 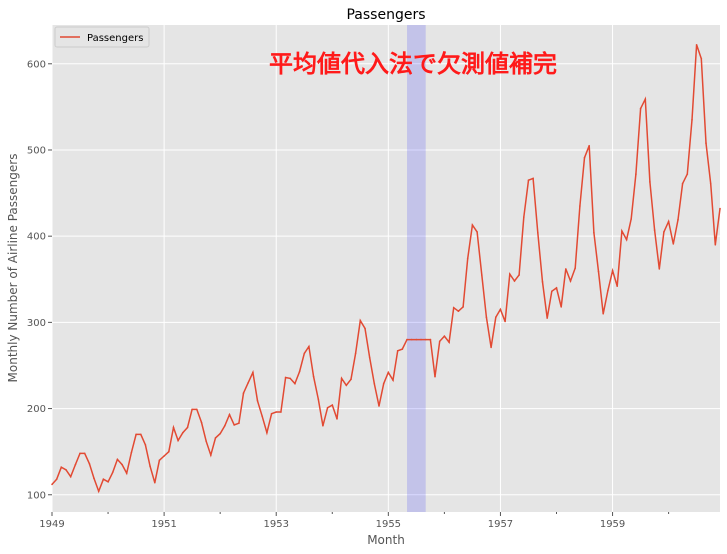 I want to click on y-tick-label: 200, so click(x=36, y=409).